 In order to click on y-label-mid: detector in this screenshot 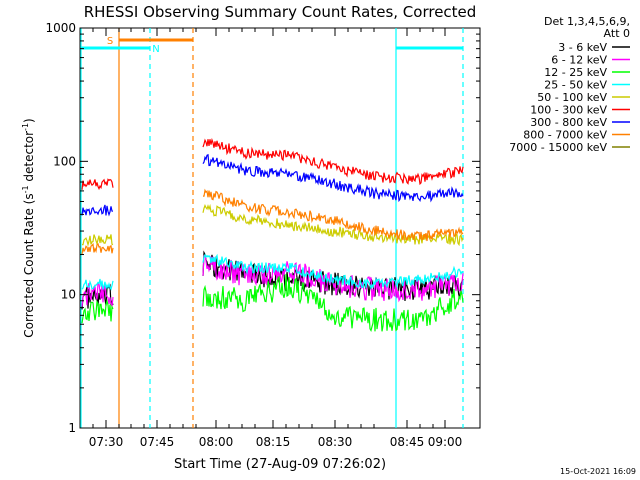, I will do `click(29, 158)`.